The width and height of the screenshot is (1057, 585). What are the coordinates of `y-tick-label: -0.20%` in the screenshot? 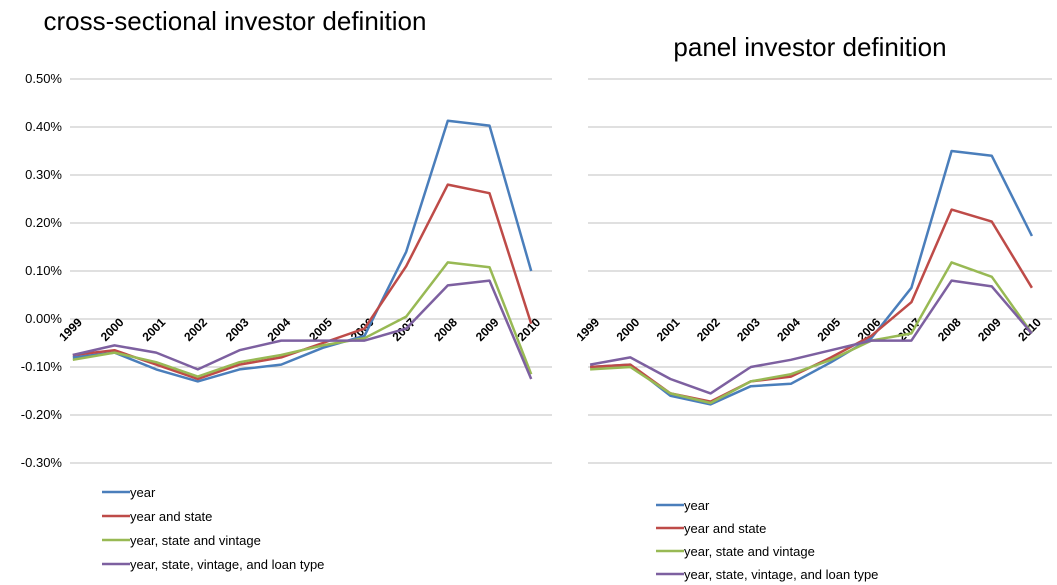 It's located at (42, 414).